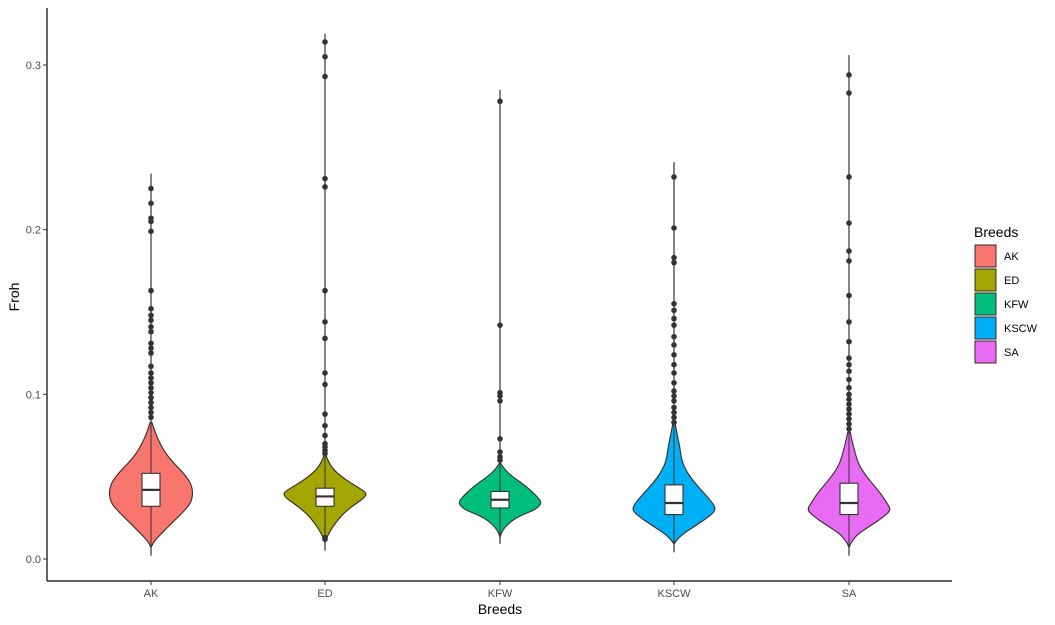  I want to click on y-axis-ticks: 0.0 0.1 0.2 0.3, so click(36, 313).